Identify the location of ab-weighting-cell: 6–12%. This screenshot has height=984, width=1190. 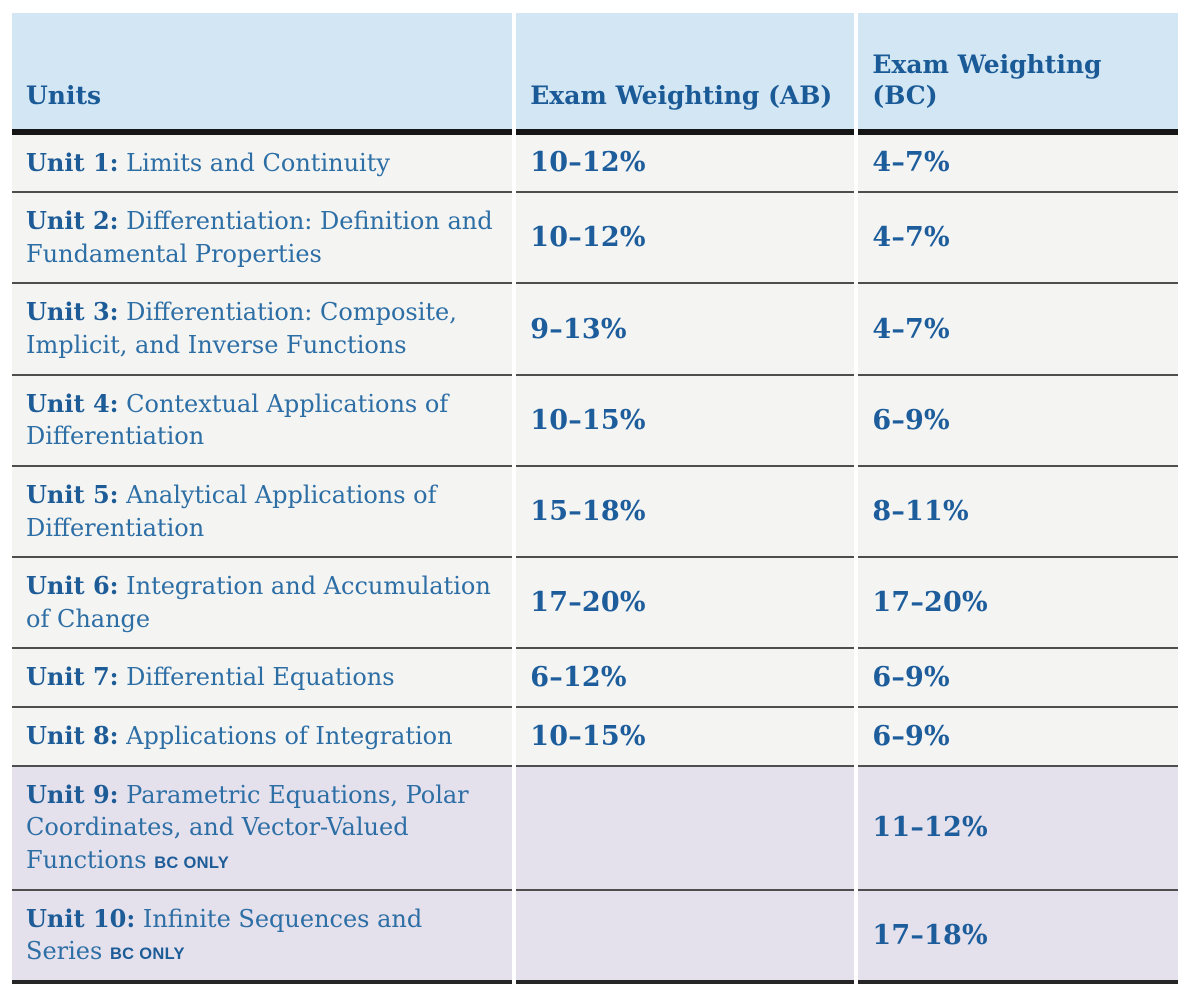
(685, 678).